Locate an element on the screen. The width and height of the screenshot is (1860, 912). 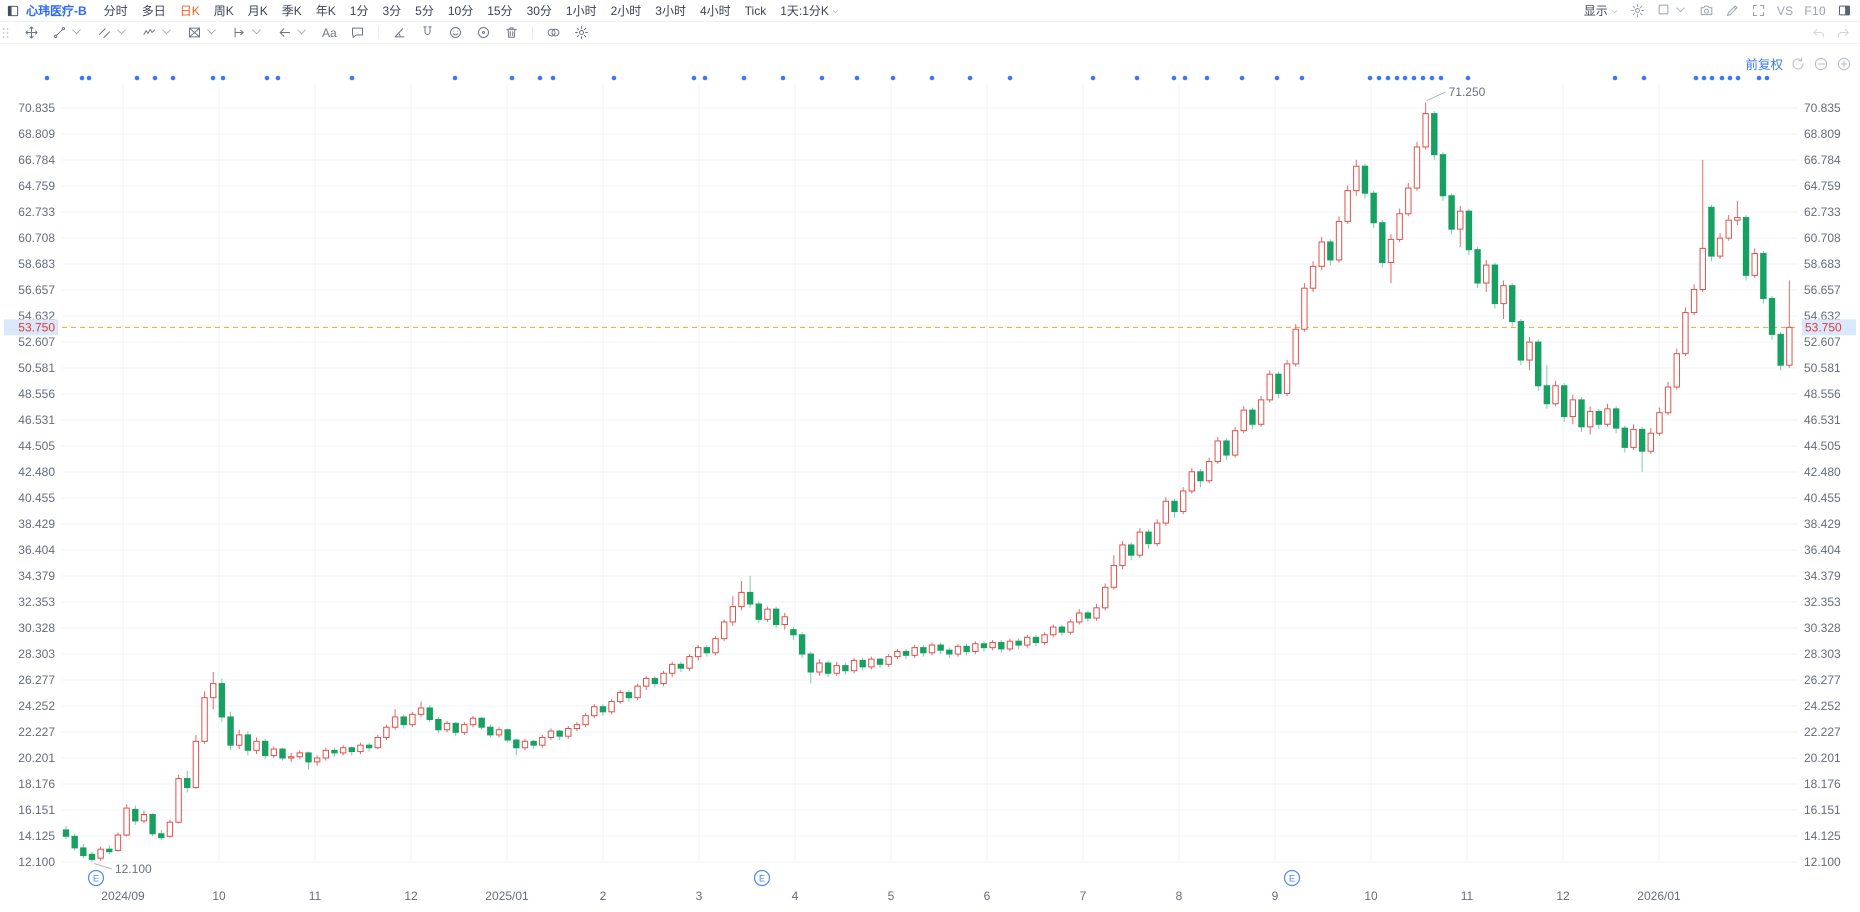
toolbar-drag-handle is located at coordinates (5, 32).